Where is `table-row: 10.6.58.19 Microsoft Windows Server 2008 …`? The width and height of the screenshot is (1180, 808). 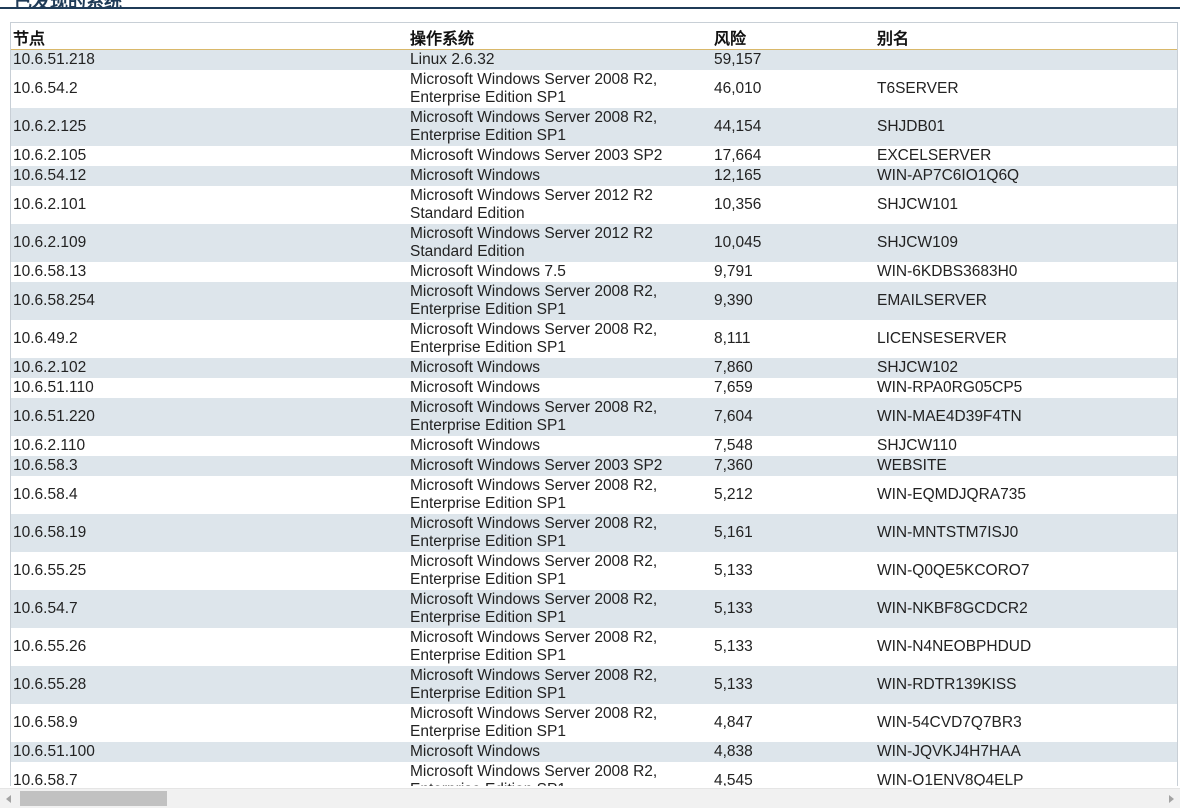
table-row: 10.6.58.19 Microsoft Windows Server 2008 … is located at coordinates (594, 533).